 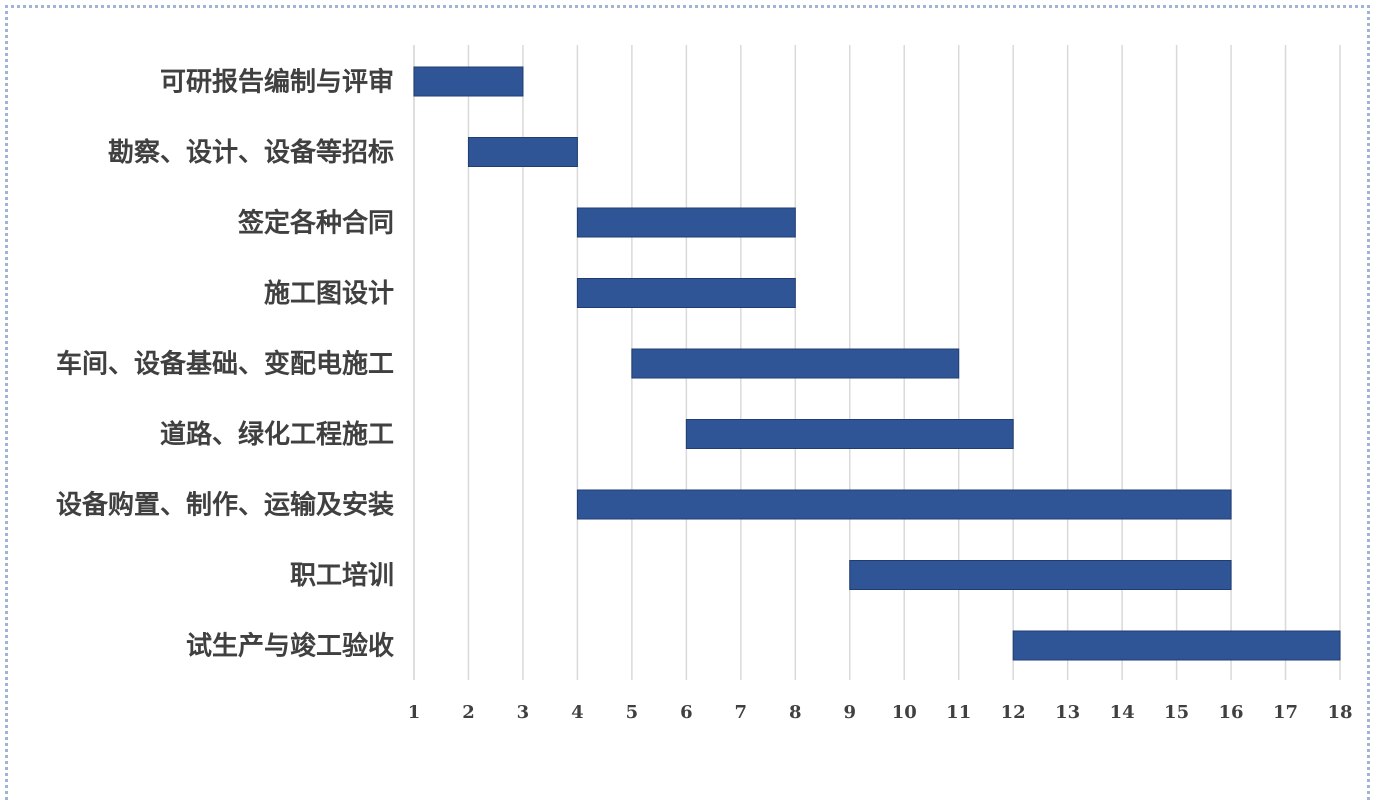 What do you see at coordinates (1122, 712) in the screenshot?
I see `x-tick-label: 14` at bounding box center [1122, 712].